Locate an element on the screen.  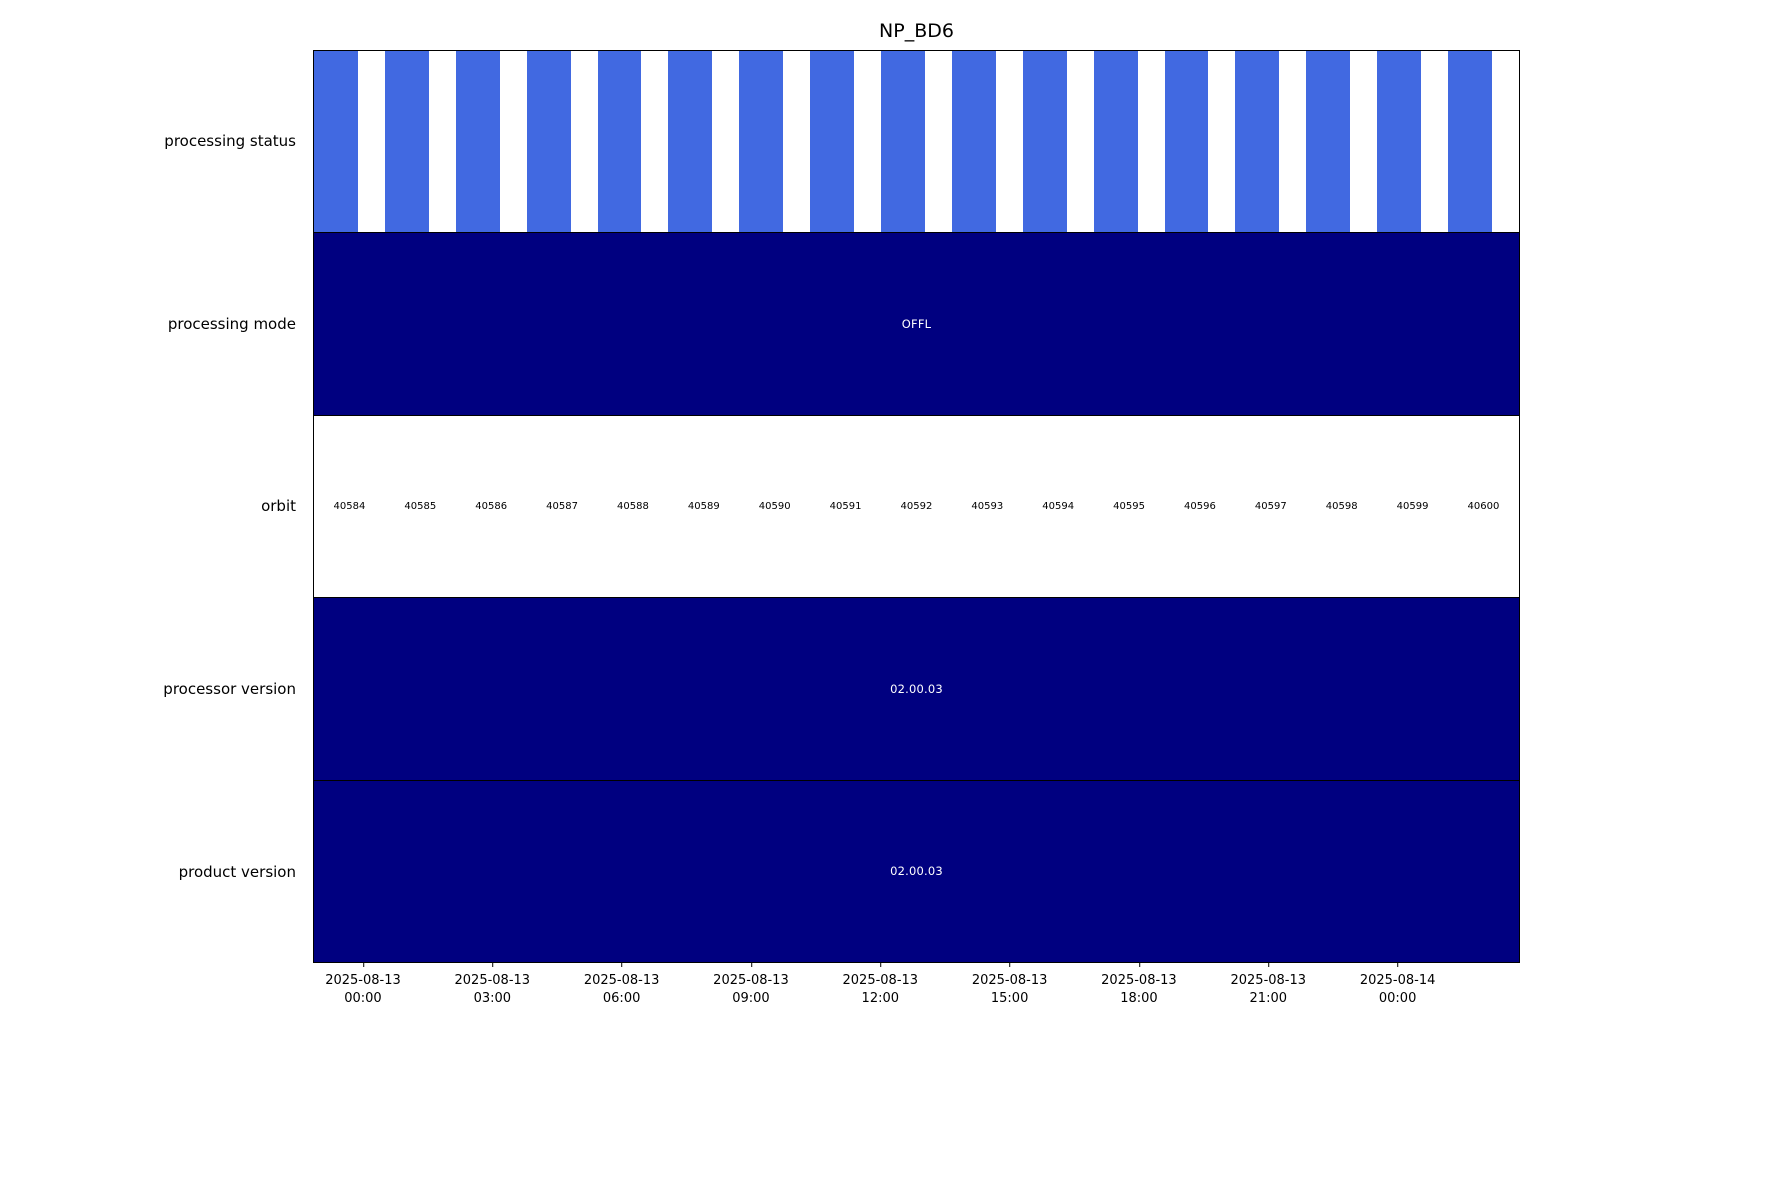
x-tick-label: 2025-08-13 06:00 is located at coordinates (621, 985).